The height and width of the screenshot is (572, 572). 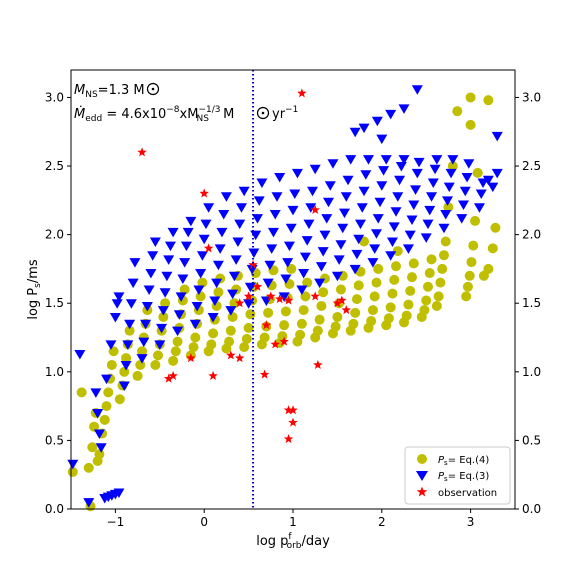 What do you see at coordinates (285, 113) in the screenshot?
I see `svg-text: yr−1` at bounding box center [285, 113].